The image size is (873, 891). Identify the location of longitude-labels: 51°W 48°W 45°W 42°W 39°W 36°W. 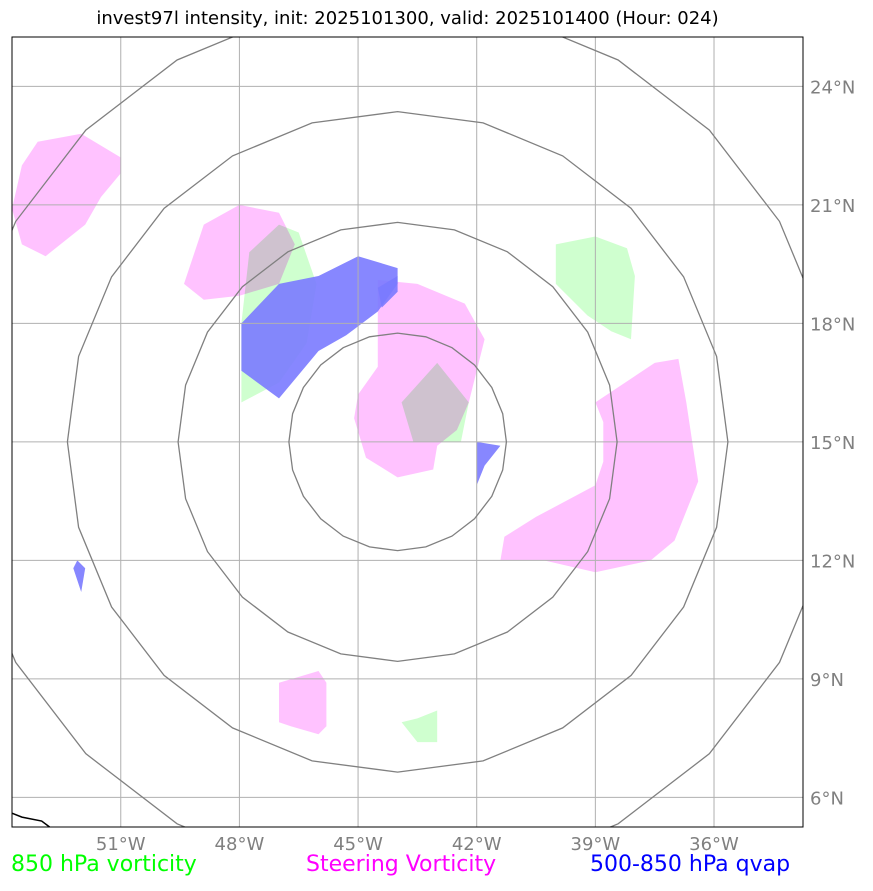
(417, 844).